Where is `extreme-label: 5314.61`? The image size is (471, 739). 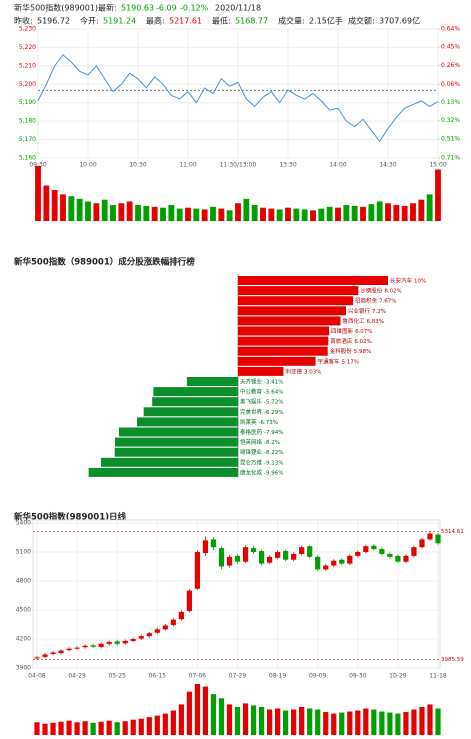 extreme-label: 5314.61 is located at coordinates (452, 532).